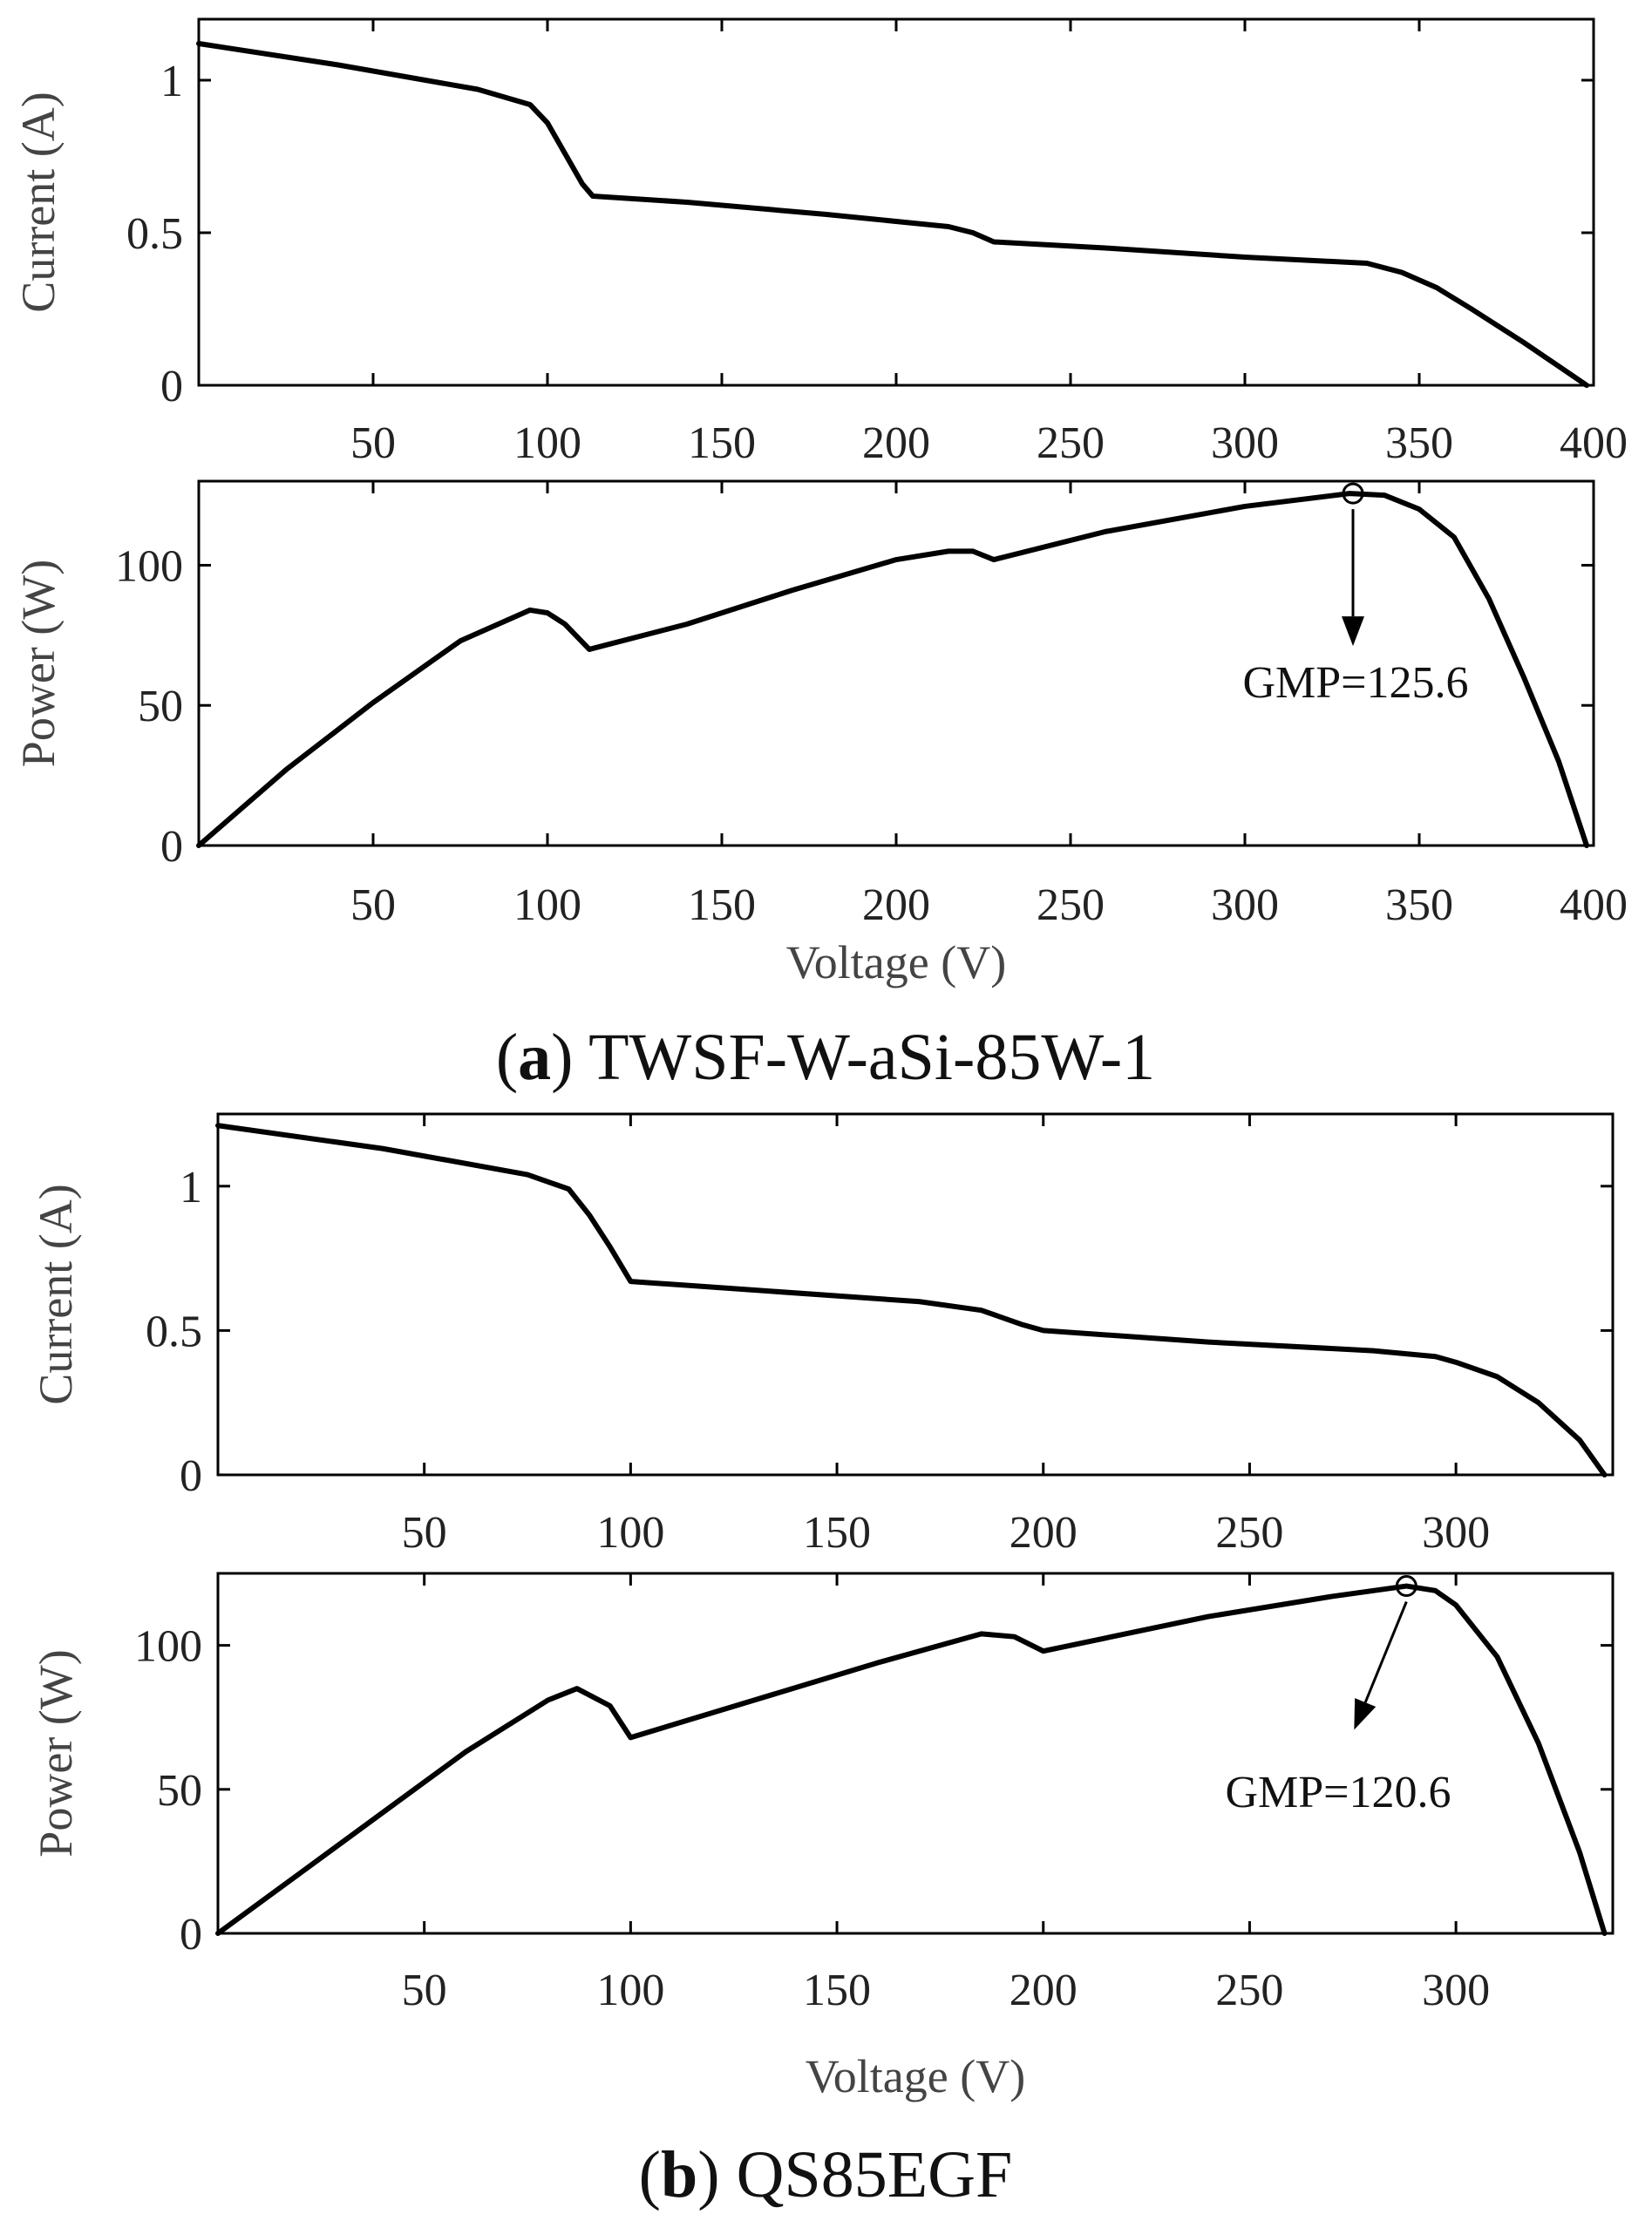 This screenshot has width=1652, height=2221. What do you see at coordinates (679, 2174) in the screenshot?
I see `caption-b-letter: b` at bounding box center [679, 2174].